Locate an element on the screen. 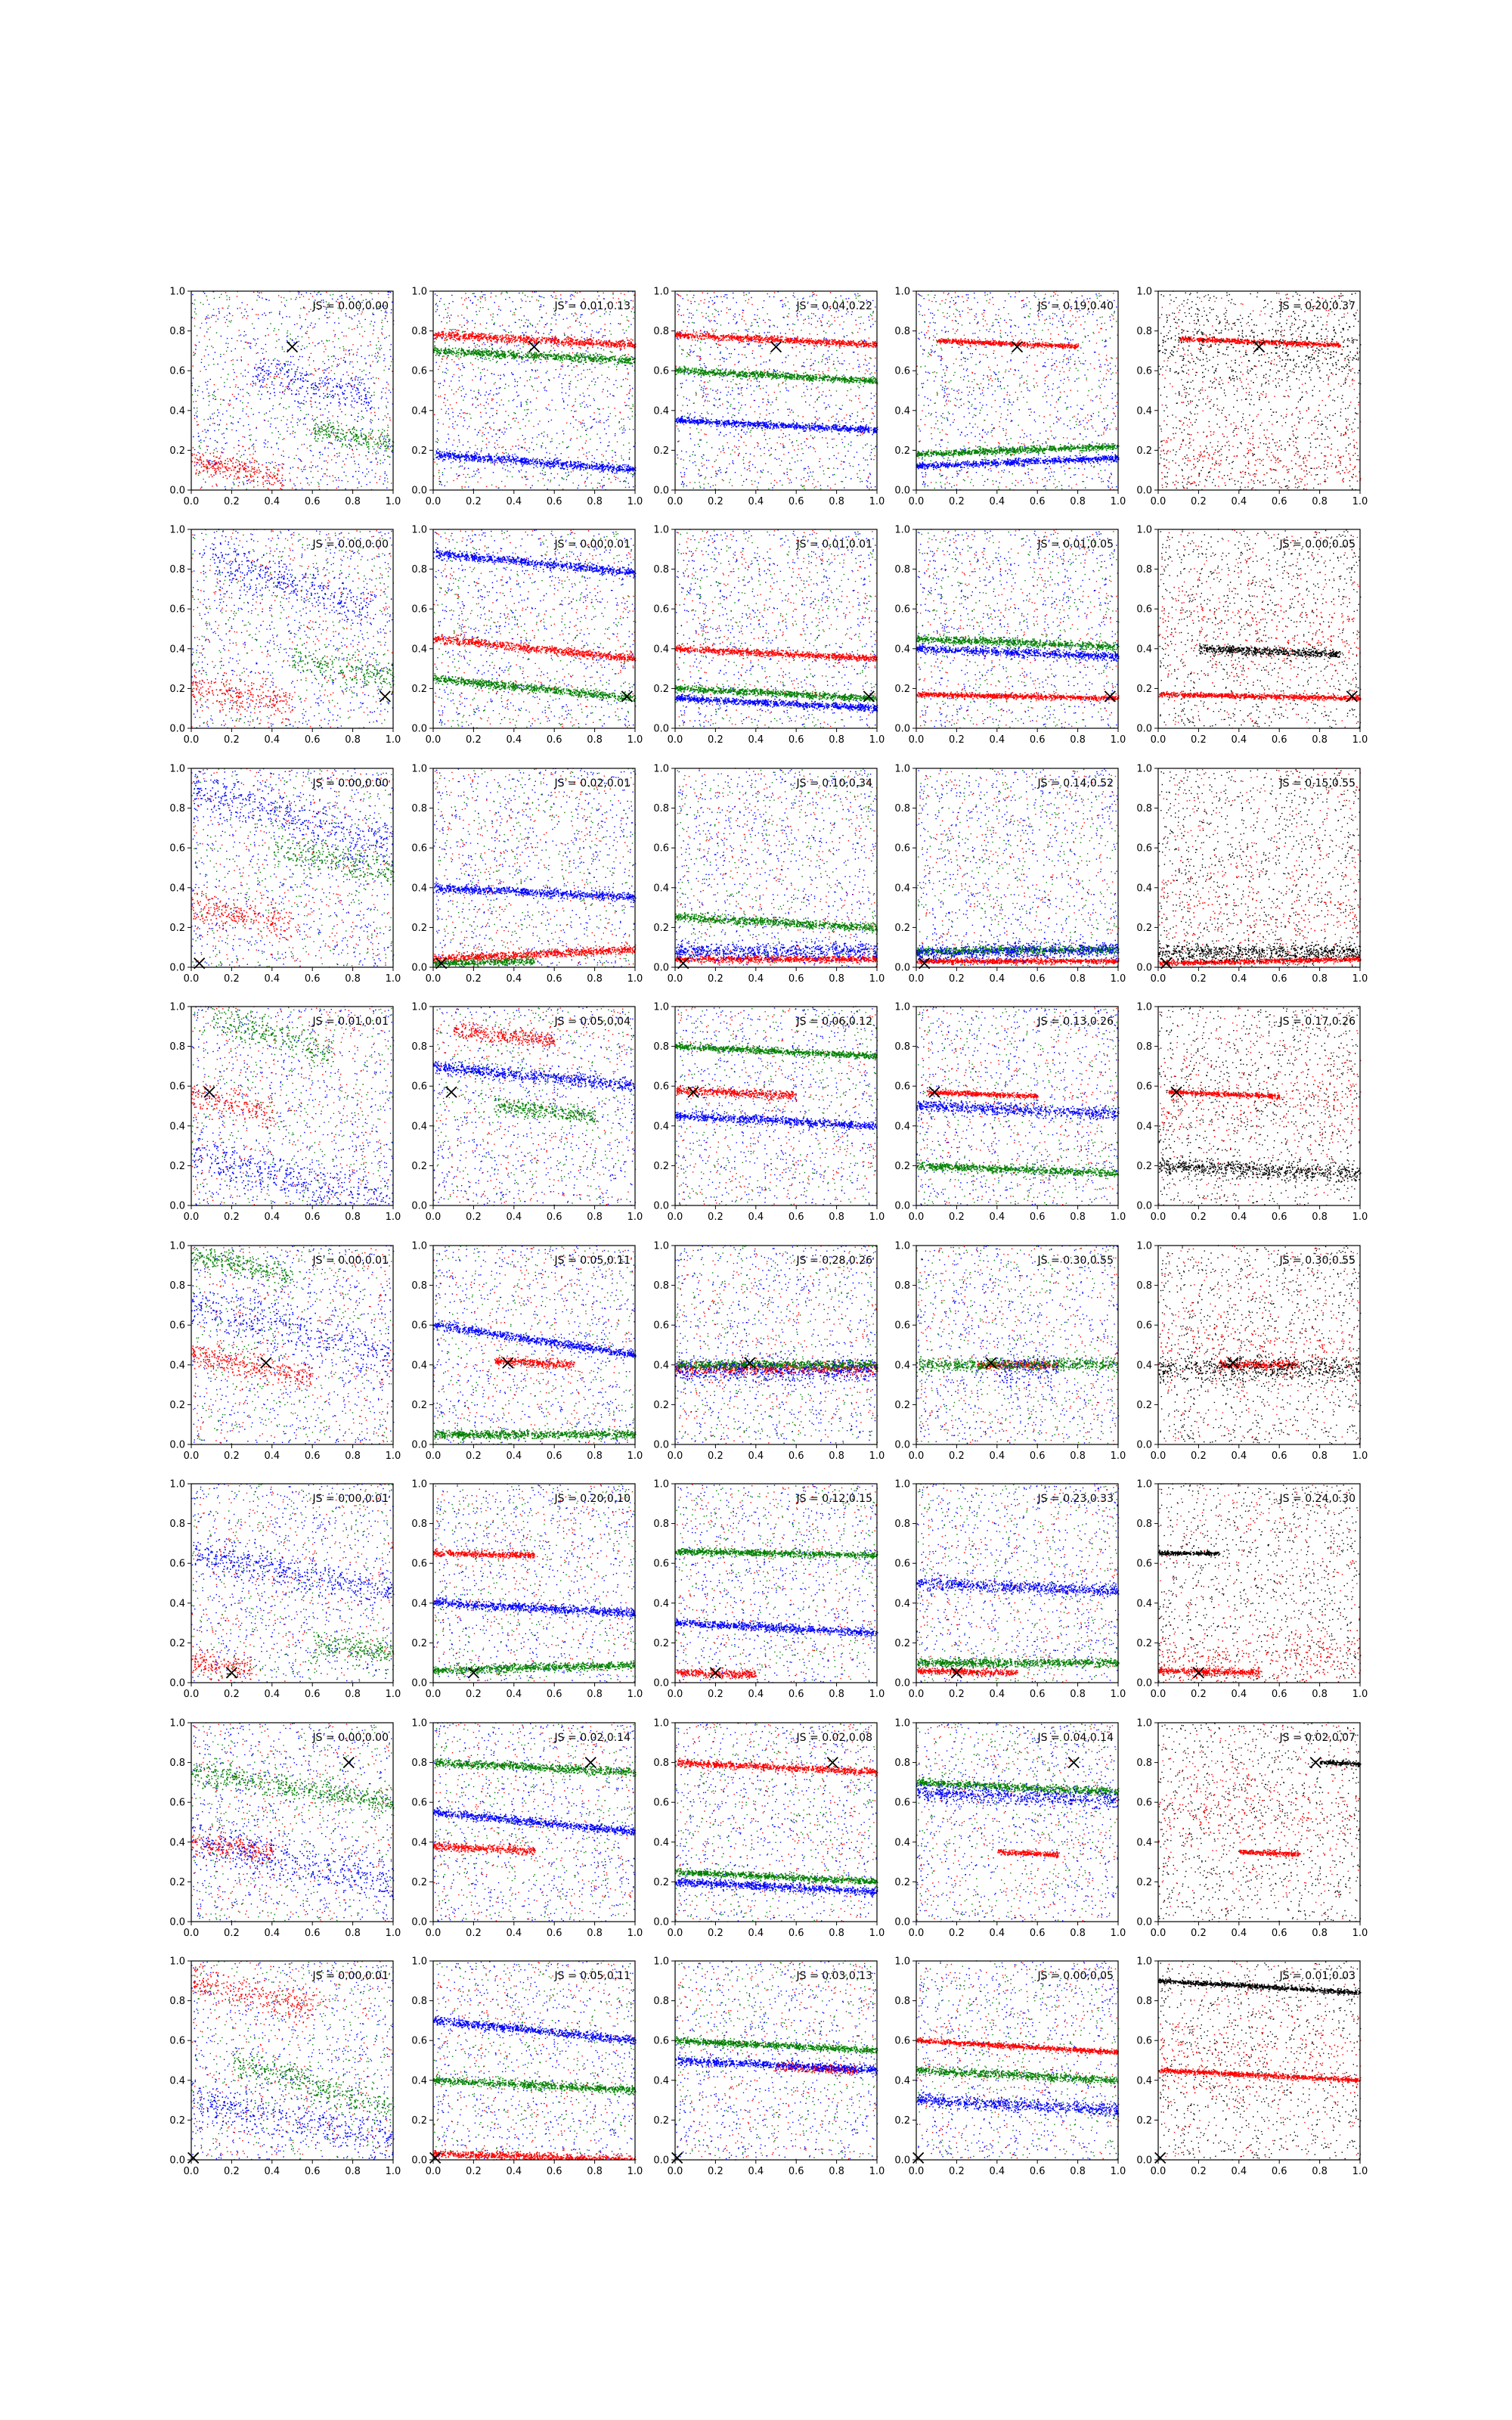 The height and width of the screenshot is (2420, 1512). scatter-green-noise-r1-c4 is located at coordinates (1016, 391).